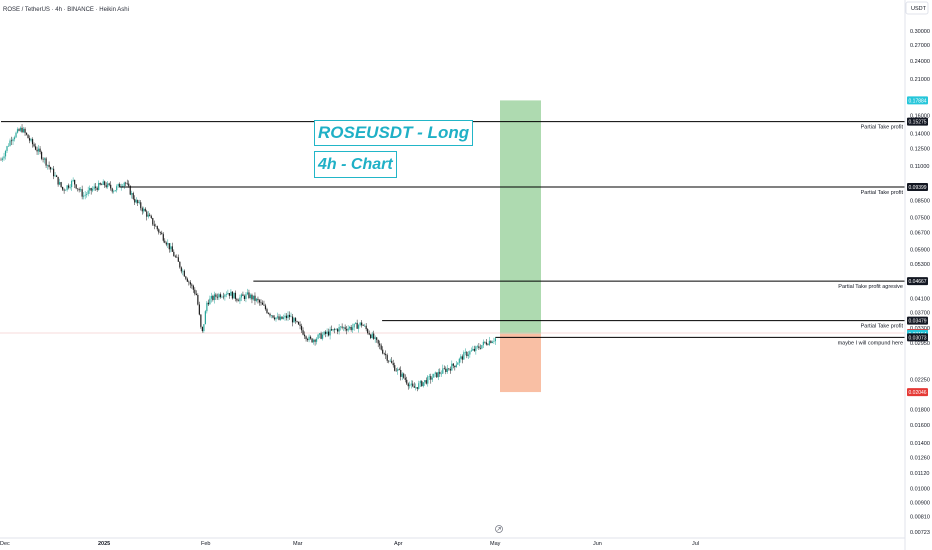 The height and width of the screenshot is (550, 932). What do you see at coordinates (920, 344) in the screenshot?
I see `y-tick-label: 0.02950` at bounding box center [920, 344].